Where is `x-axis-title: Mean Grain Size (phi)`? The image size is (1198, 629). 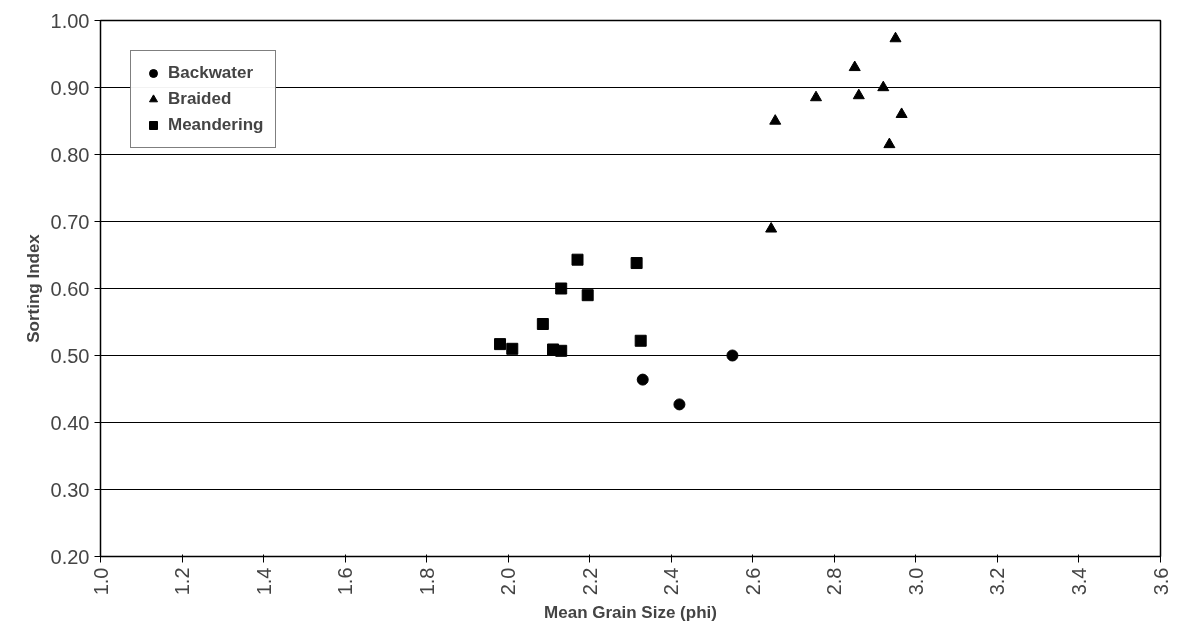
x-axis-title: Mean Grain Size (phi) is located at coordinates (630, 613).